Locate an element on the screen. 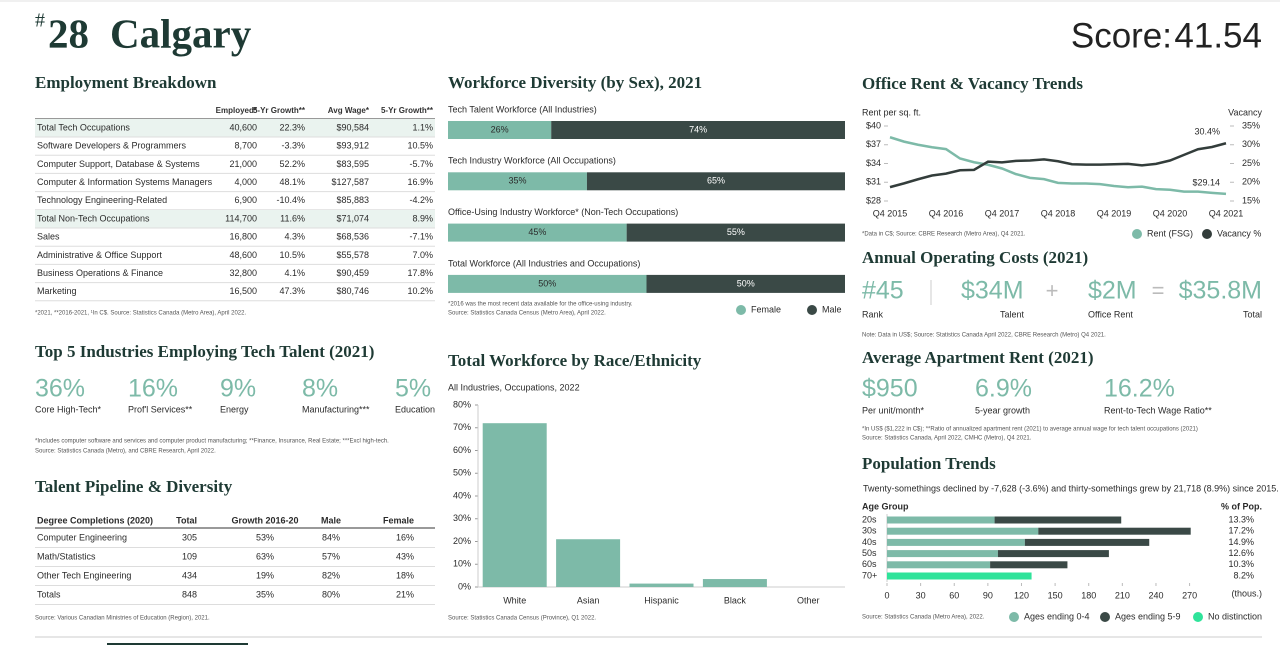  category-label: 60s is located at coordinates (869, 564).